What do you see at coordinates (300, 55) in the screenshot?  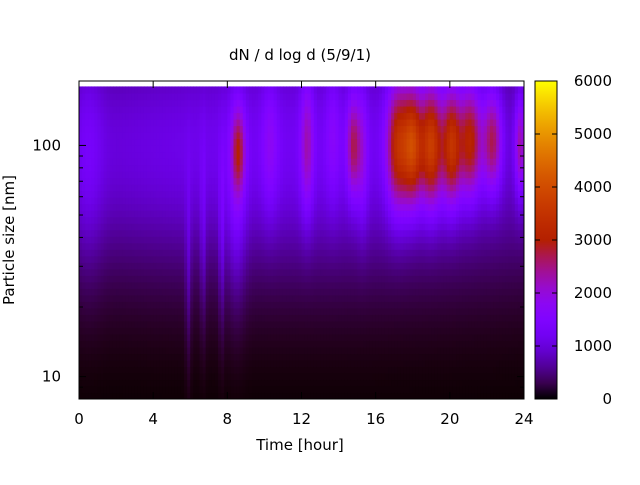 I see `chart-title: dN / d log d (5/9/1)` at bounding box center [300, 55].